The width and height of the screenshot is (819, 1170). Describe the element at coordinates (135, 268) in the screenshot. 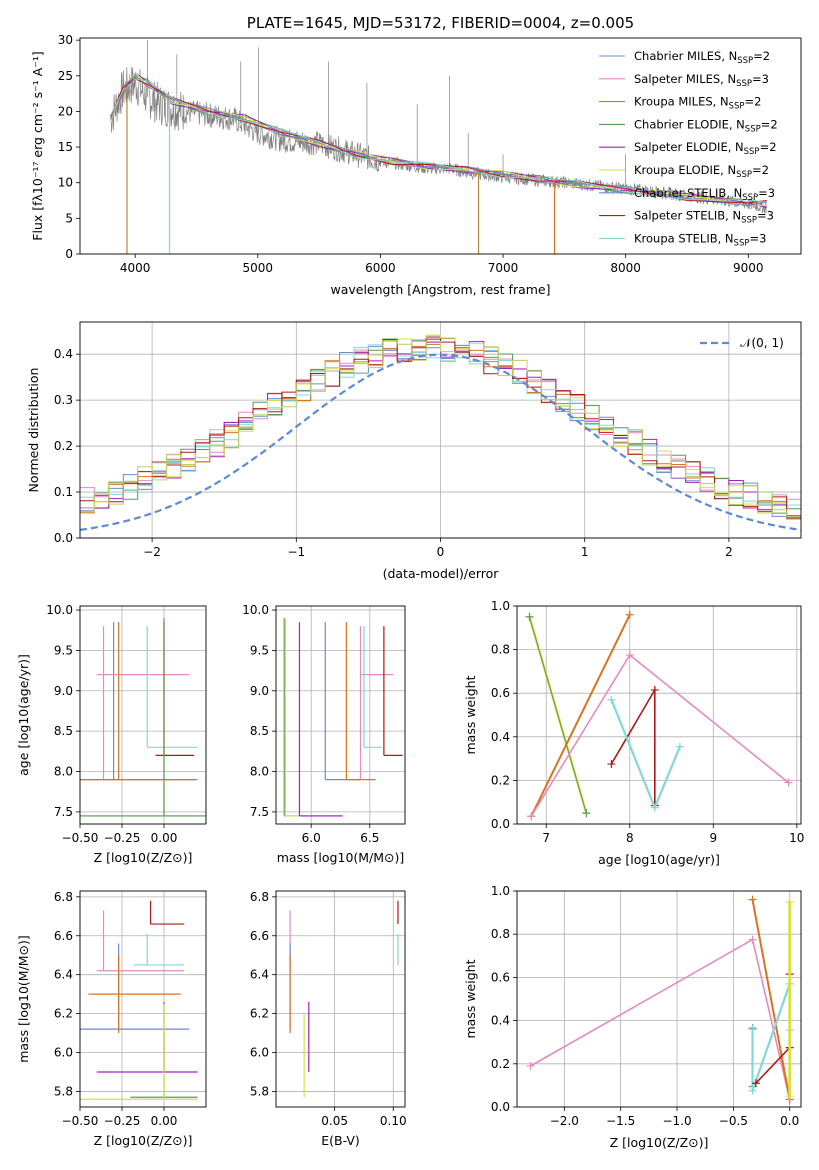

I see `x-tick-label: 4000` at that location.